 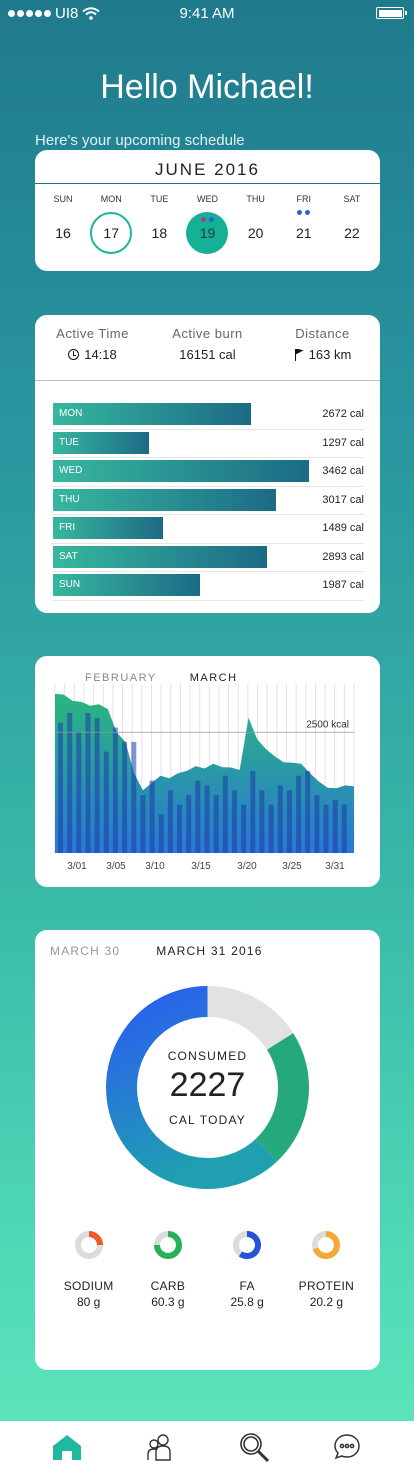 What do you see at coordinates (67, 13) in the screenshot?
I see `carrier-name: UI8` at bounding box center [67, 13].